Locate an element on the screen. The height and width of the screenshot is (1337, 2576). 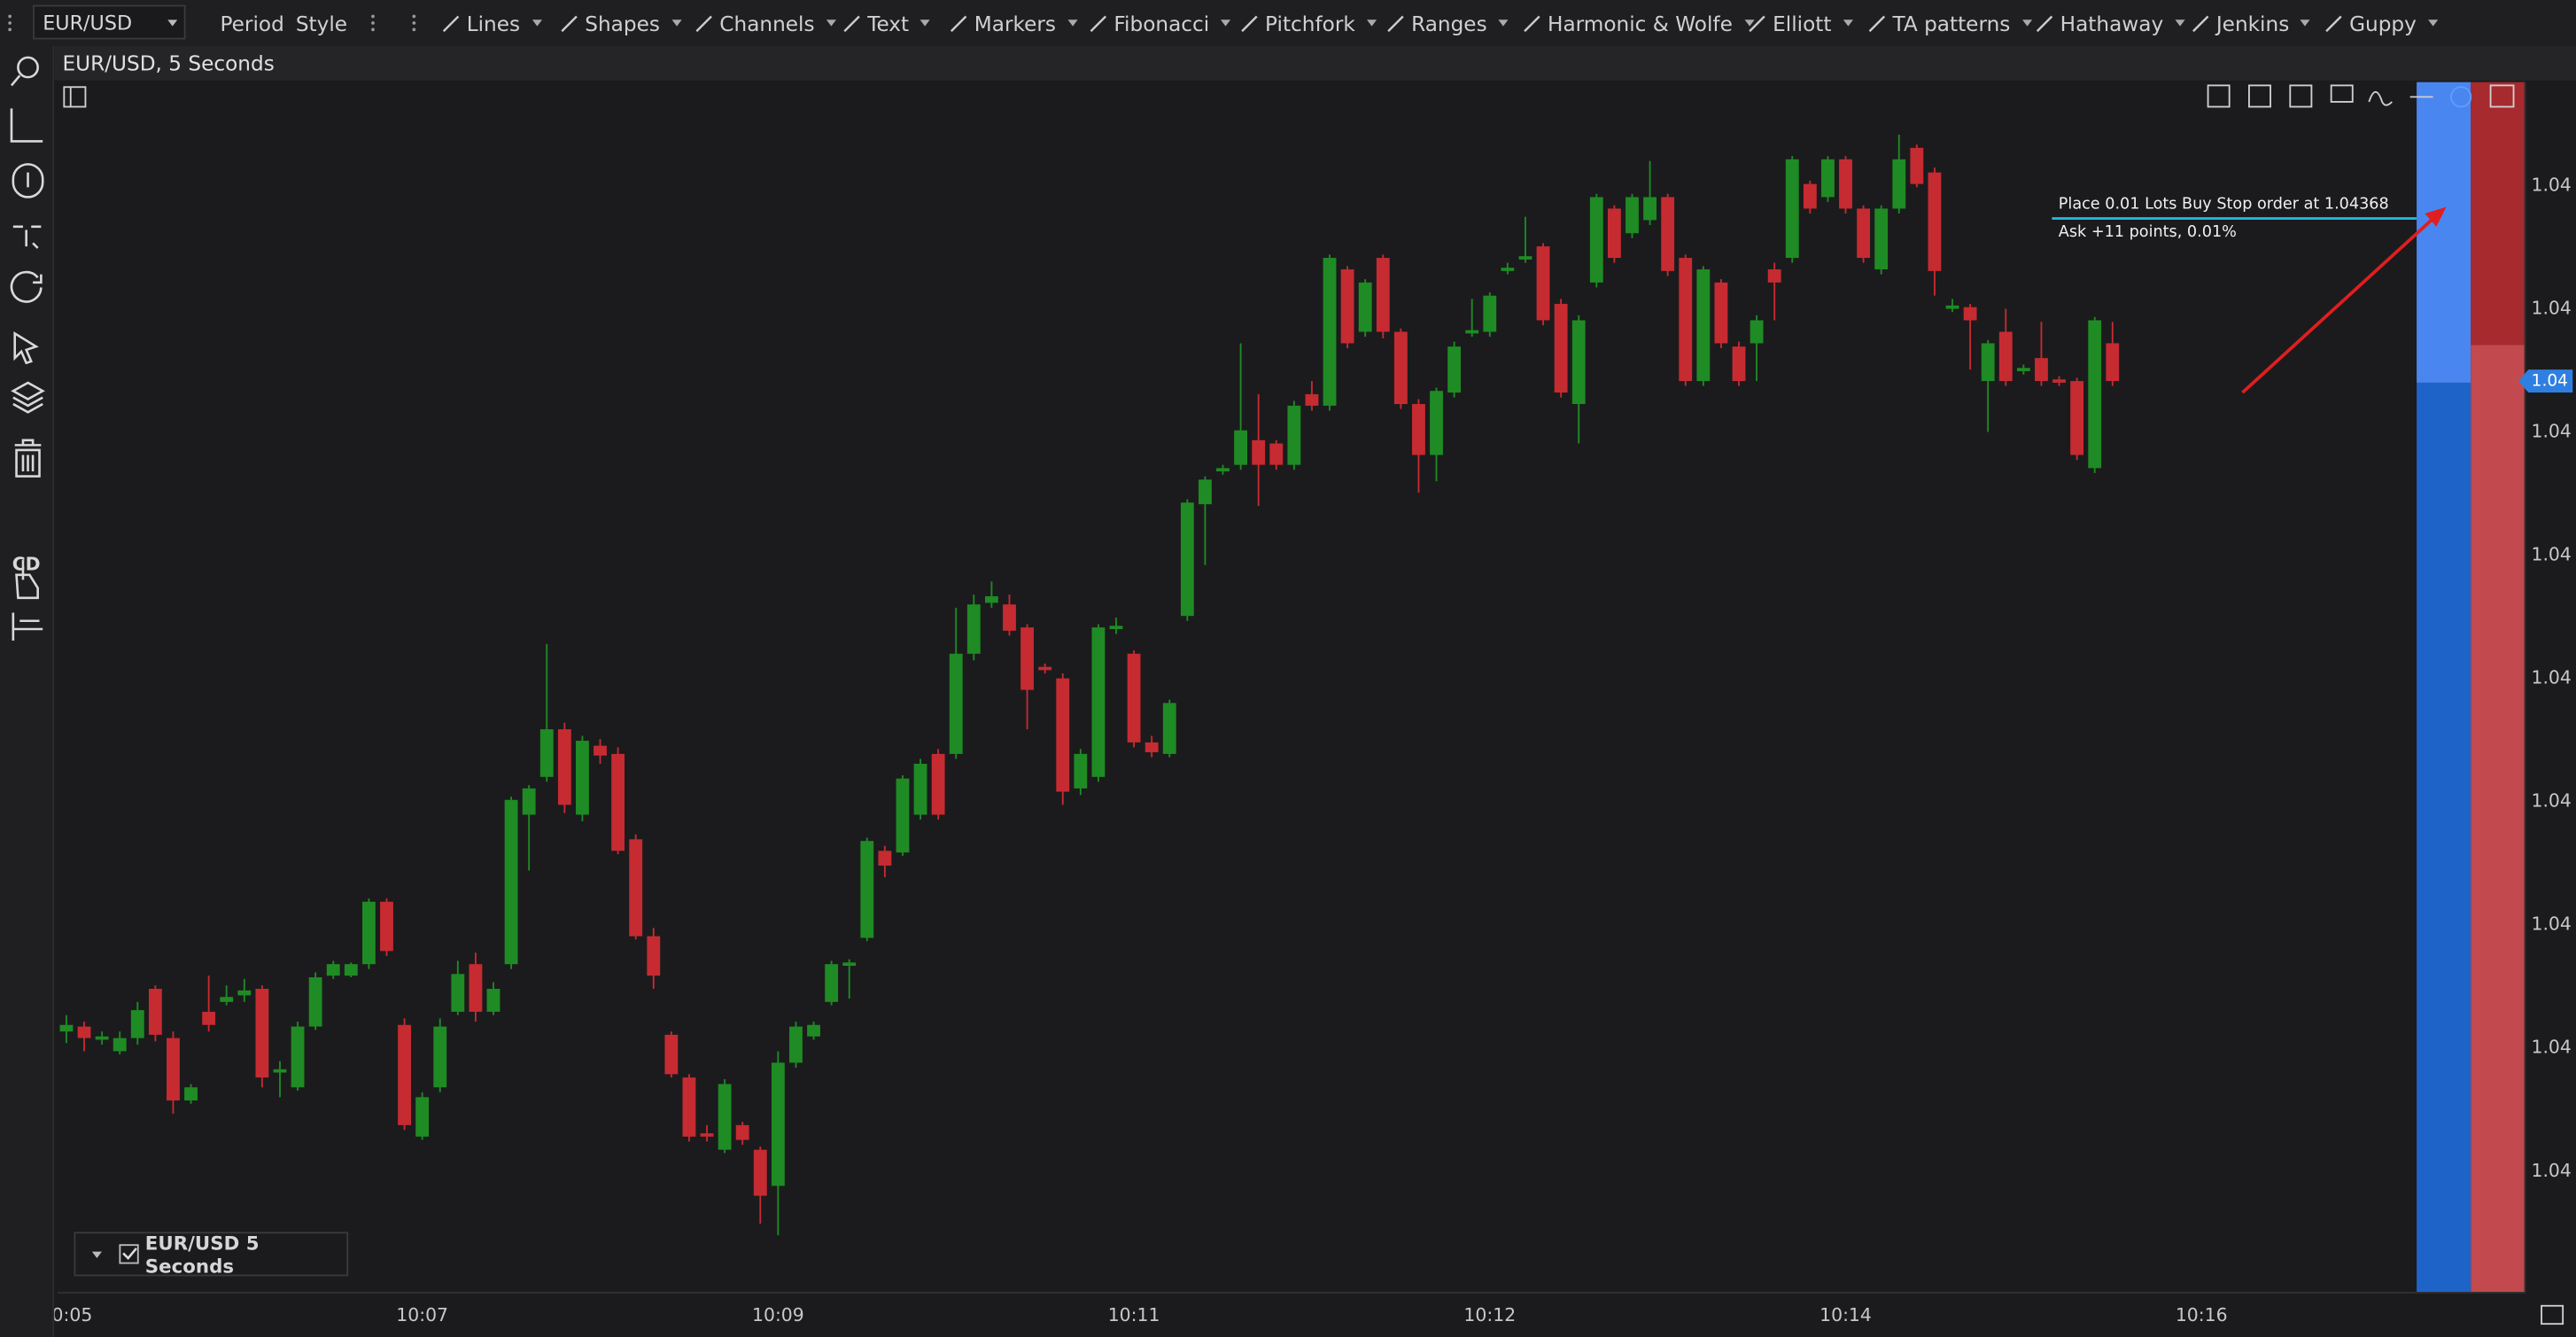
toolbar-item: Markers is located at coordinates (1014, 23).